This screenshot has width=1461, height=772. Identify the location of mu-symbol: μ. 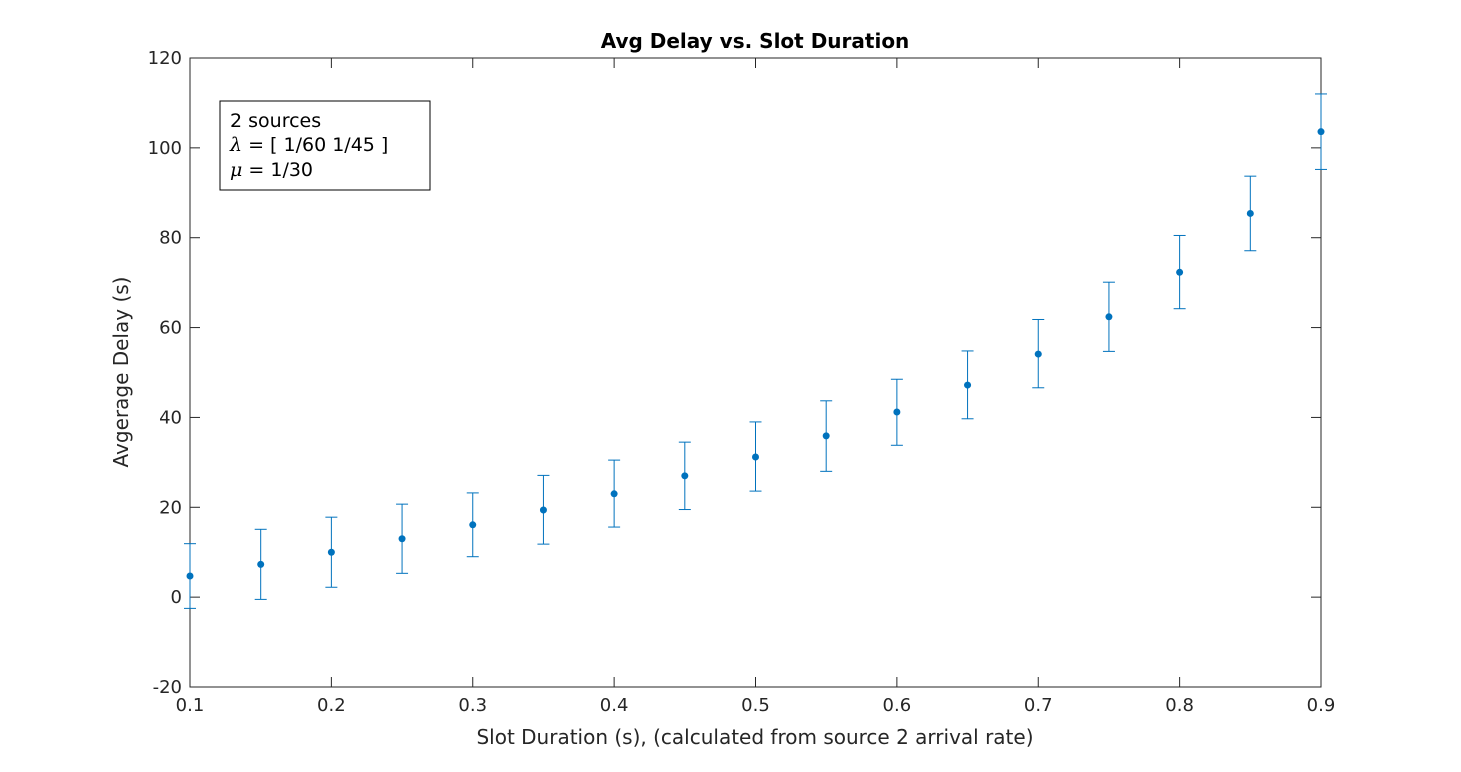
(236, 170).